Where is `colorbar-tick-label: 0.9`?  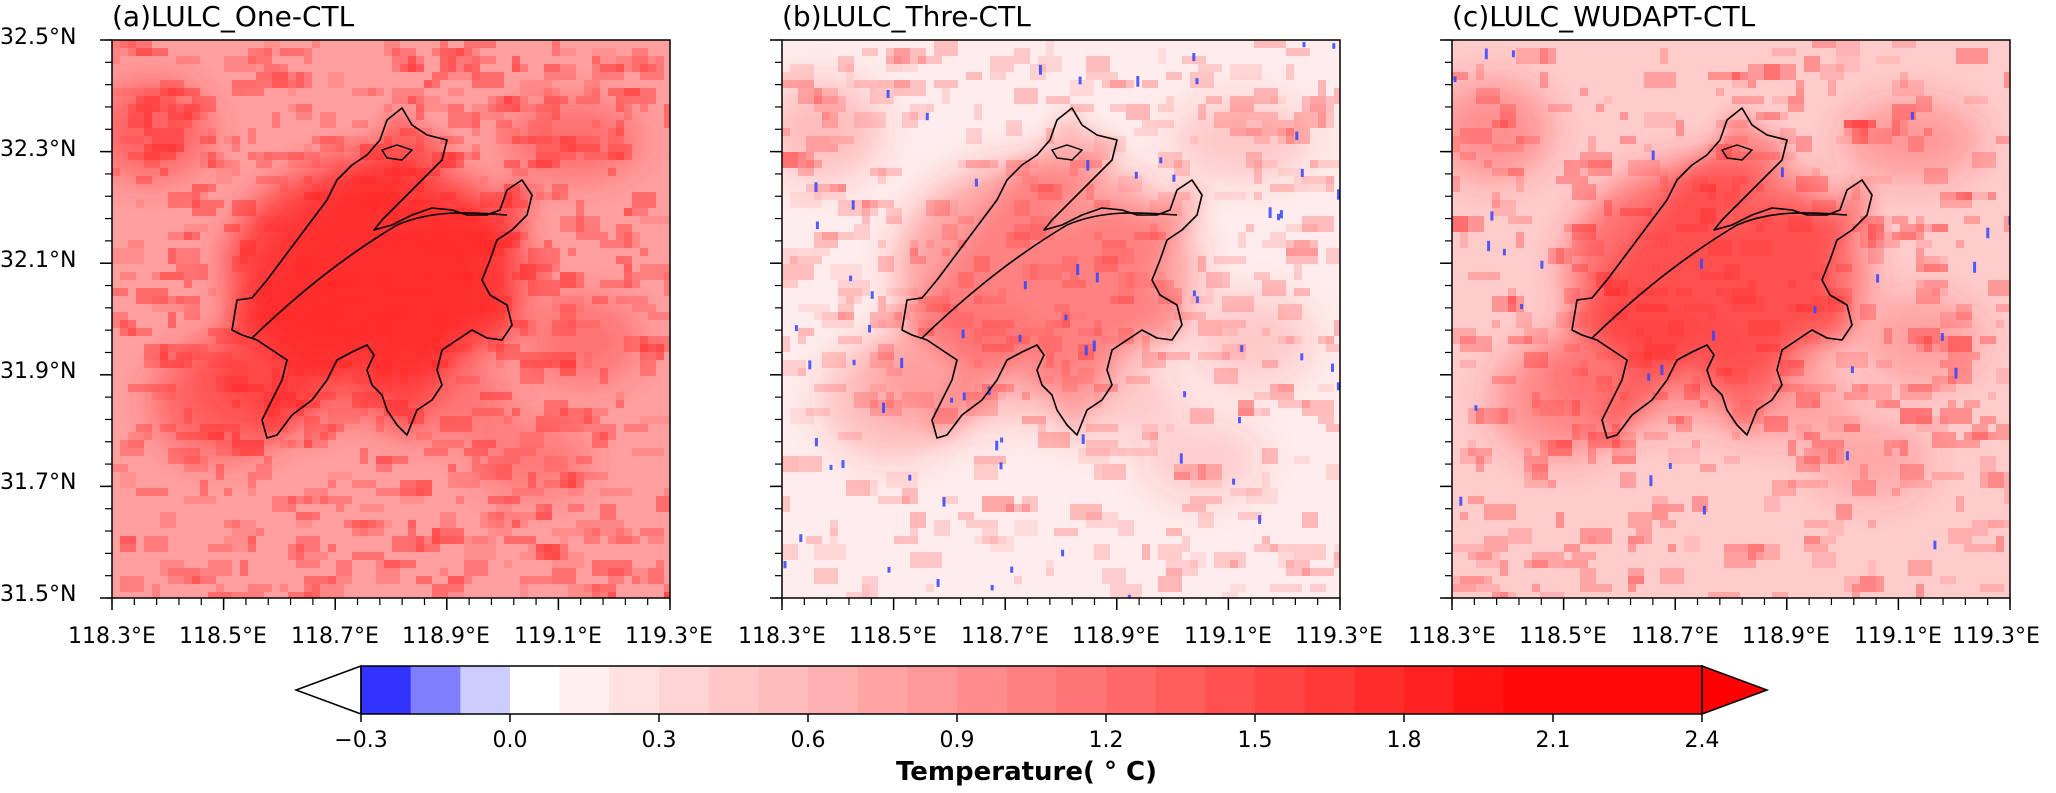
colorbar-tick-label: 0.9 is located at coordinates (957, 740).